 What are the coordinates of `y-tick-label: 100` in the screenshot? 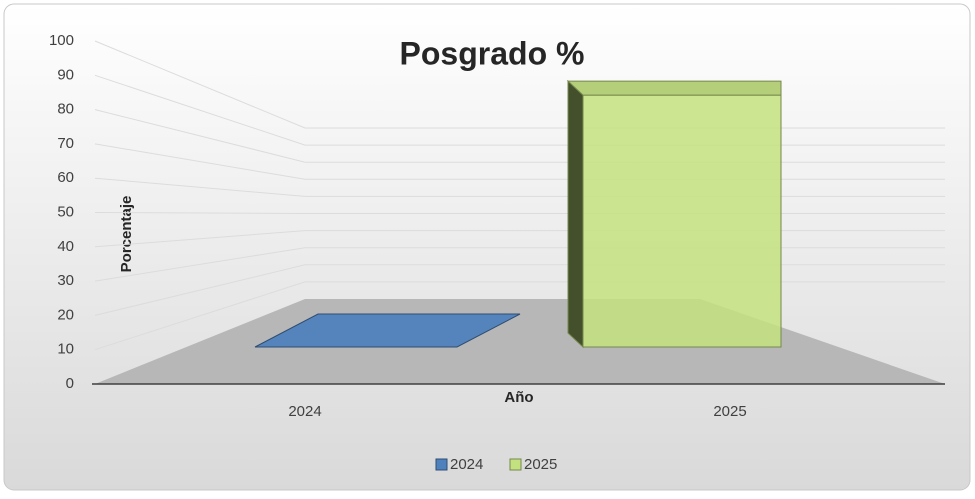 It's located at (61, 40).